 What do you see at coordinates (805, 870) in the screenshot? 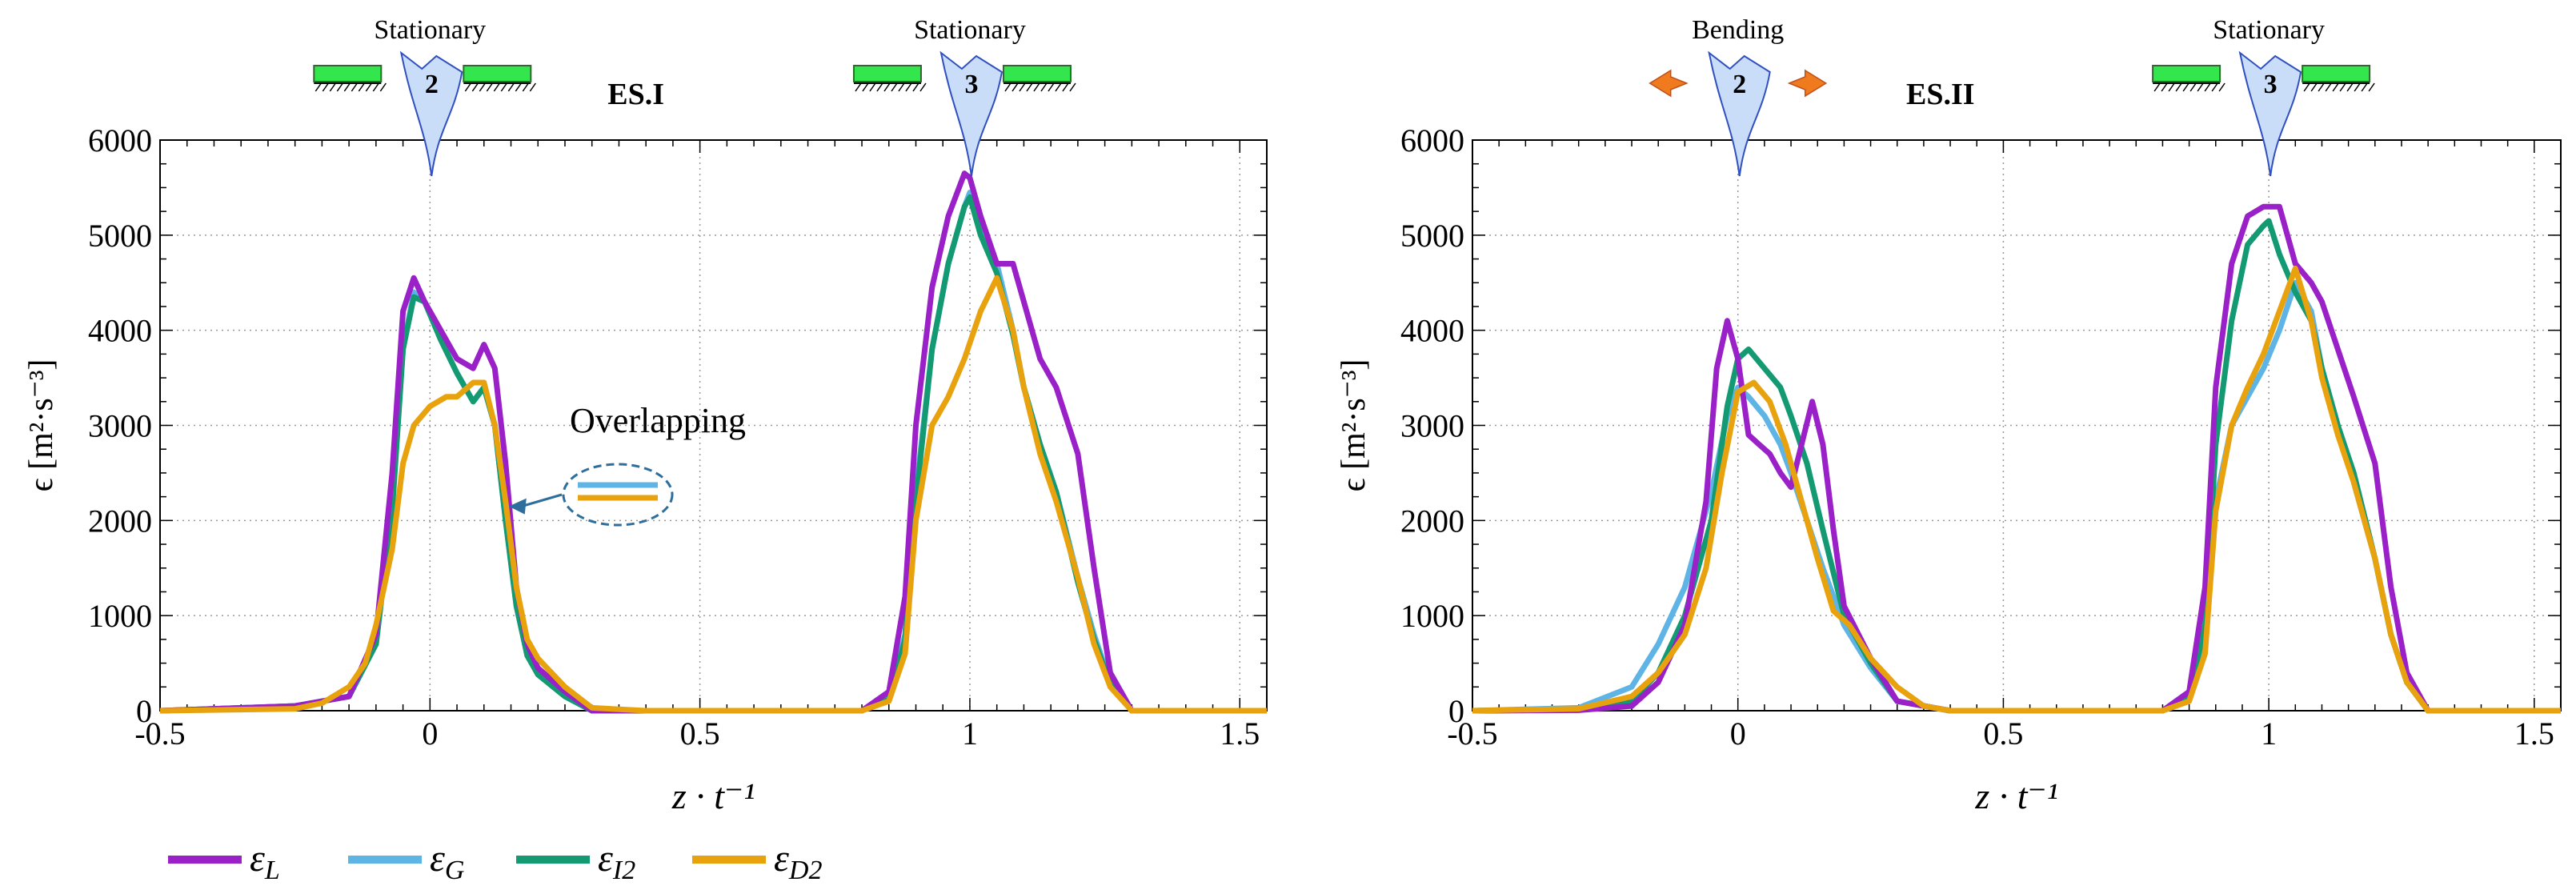
I see `legend-label-sub: D2` at bounding box center [805, 870].